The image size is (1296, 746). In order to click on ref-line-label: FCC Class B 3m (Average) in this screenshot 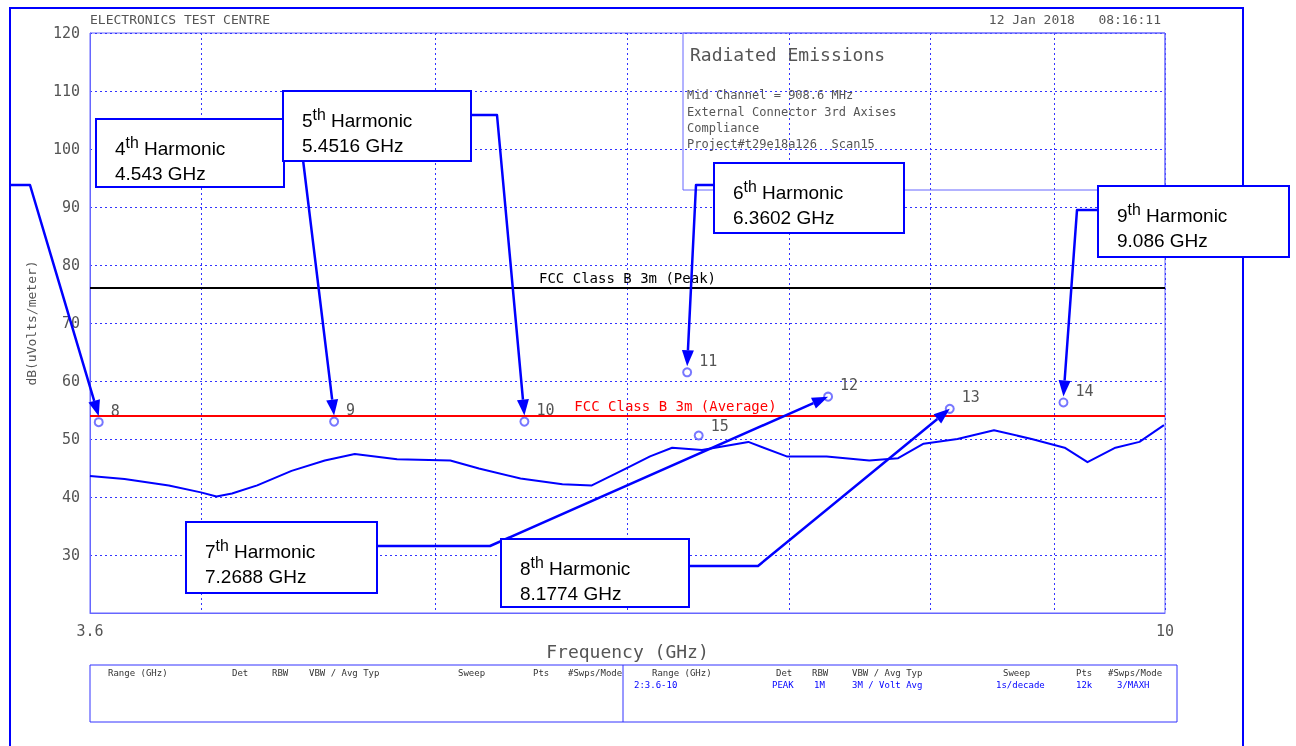, I will do `click(675, 405)`.